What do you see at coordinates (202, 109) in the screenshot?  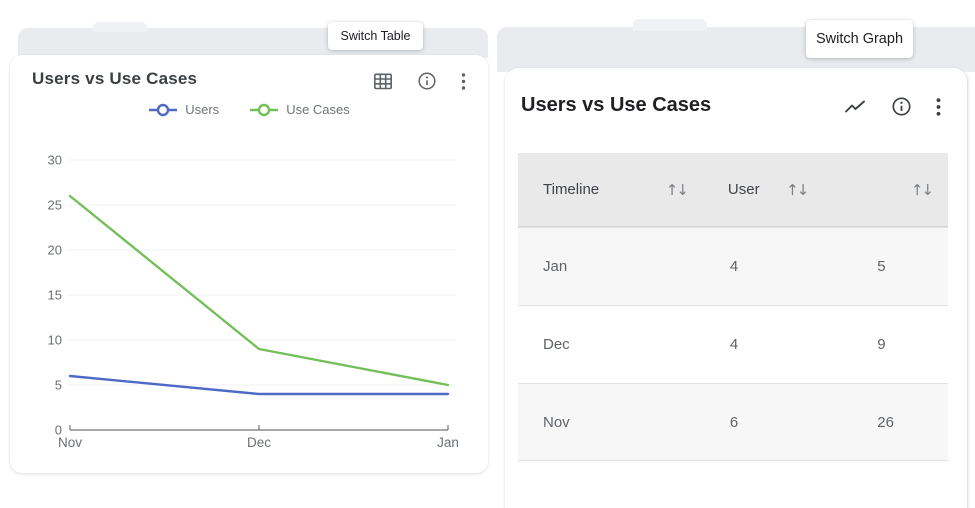 I see `legend-label-users: Users` at bounding box center [202, 109].